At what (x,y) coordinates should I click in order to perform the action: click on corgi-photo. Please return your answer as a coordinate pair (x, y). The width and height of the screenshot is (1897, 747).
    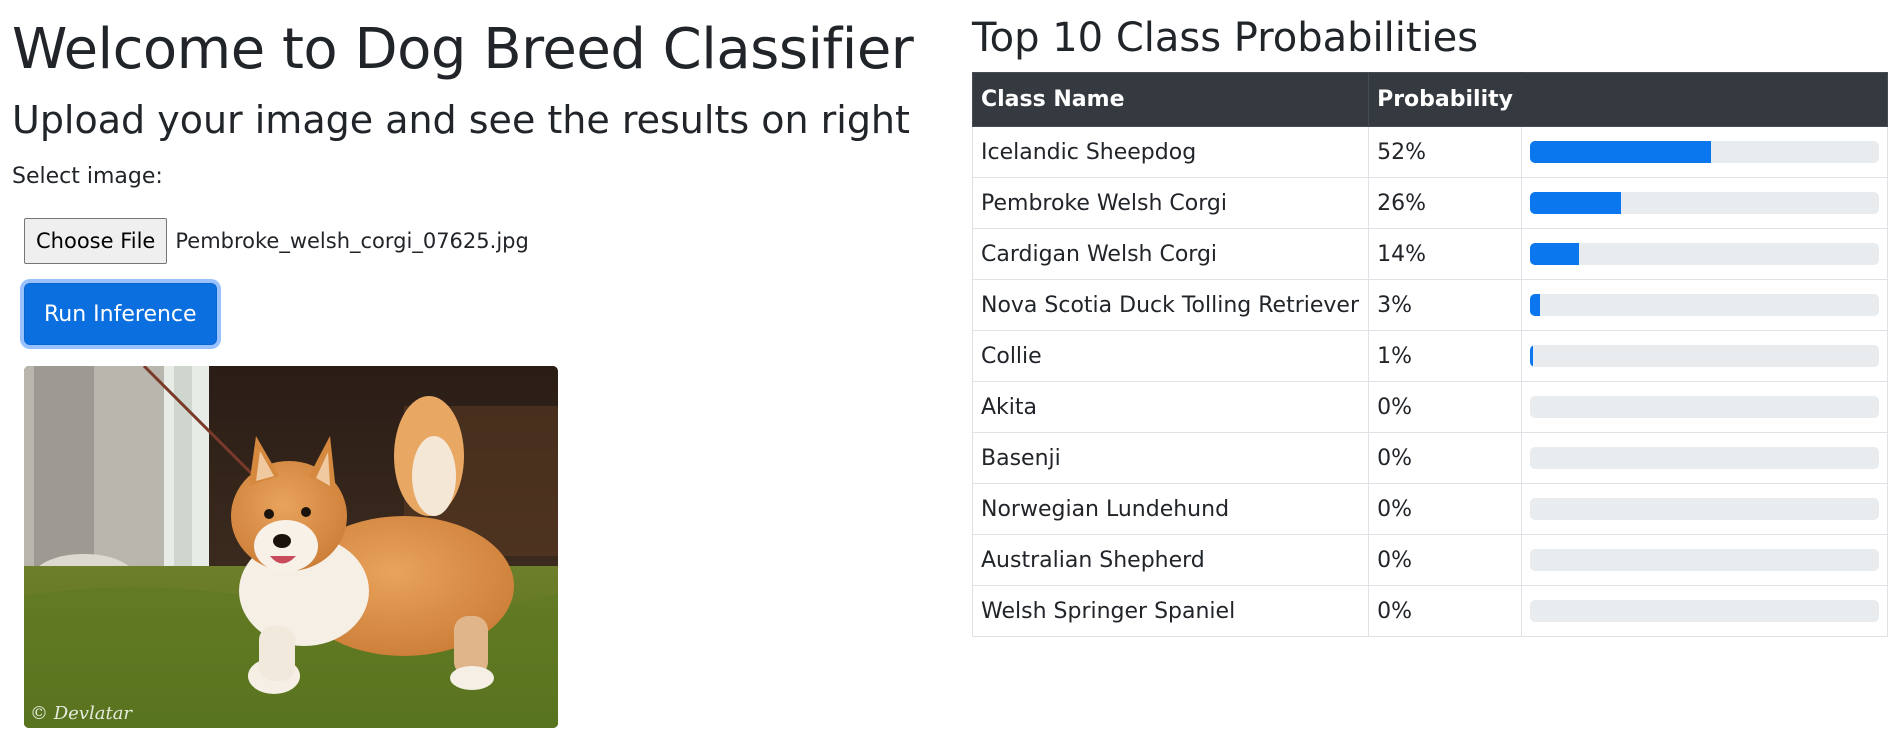
    Looking at the image, I should click on (291, 547).